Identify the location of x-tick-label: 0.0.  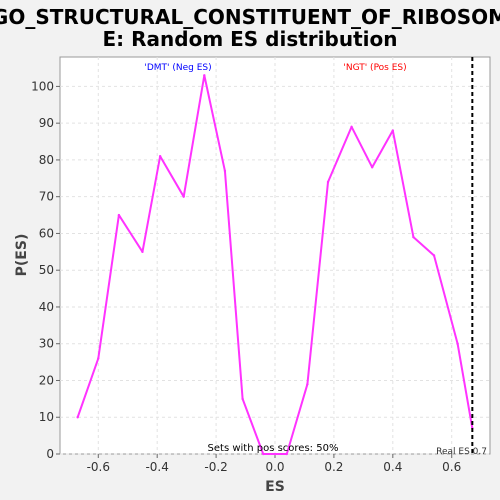
(274, 467).